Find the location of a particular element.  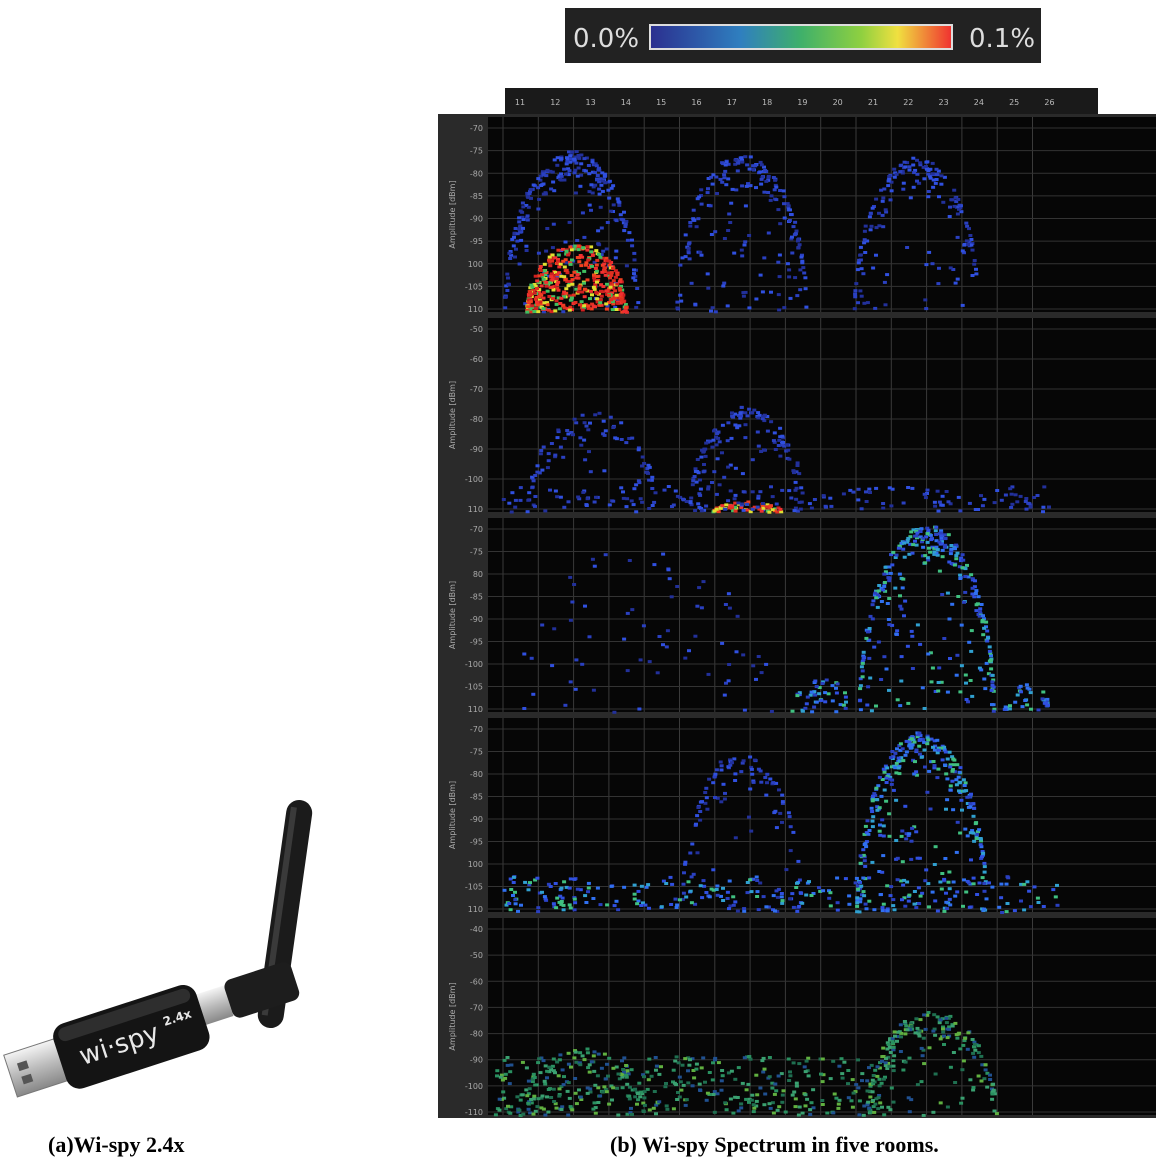

channel-label: 23 is located at coordinates (944, 102).